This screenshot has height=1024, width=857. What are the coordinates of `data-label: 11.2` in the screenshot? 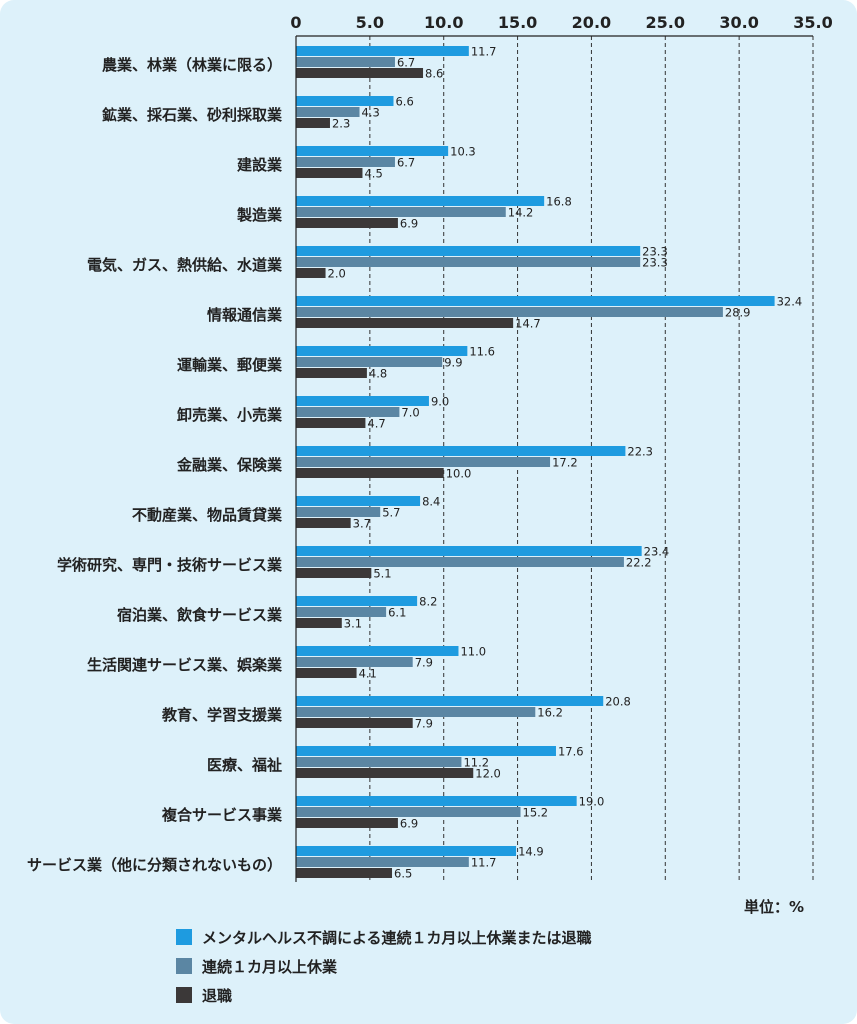 It's located at (476, 763).